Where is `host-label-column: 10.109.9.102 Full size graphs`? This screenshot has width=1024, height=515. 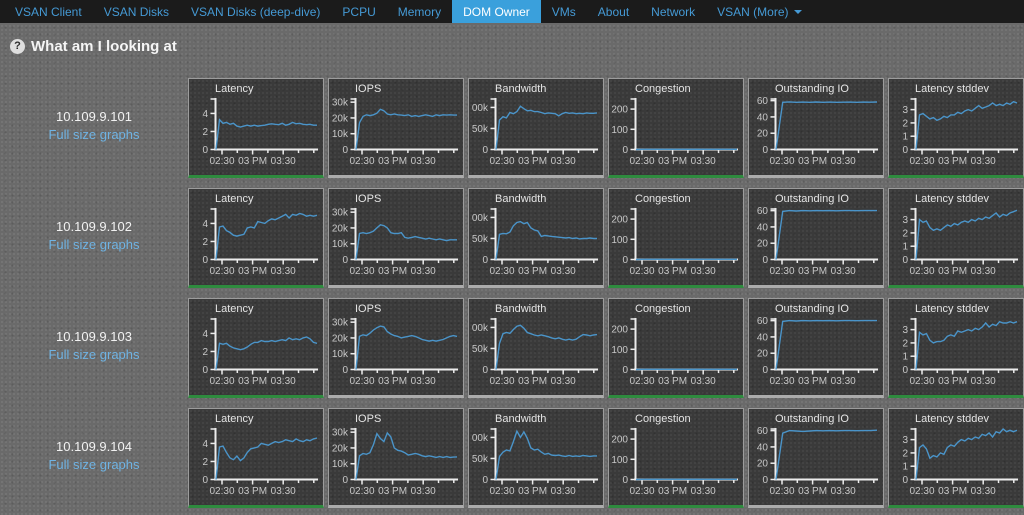
host-label-column: 10.109.9.102 Full size graphs is located at coordinates (94, 219).